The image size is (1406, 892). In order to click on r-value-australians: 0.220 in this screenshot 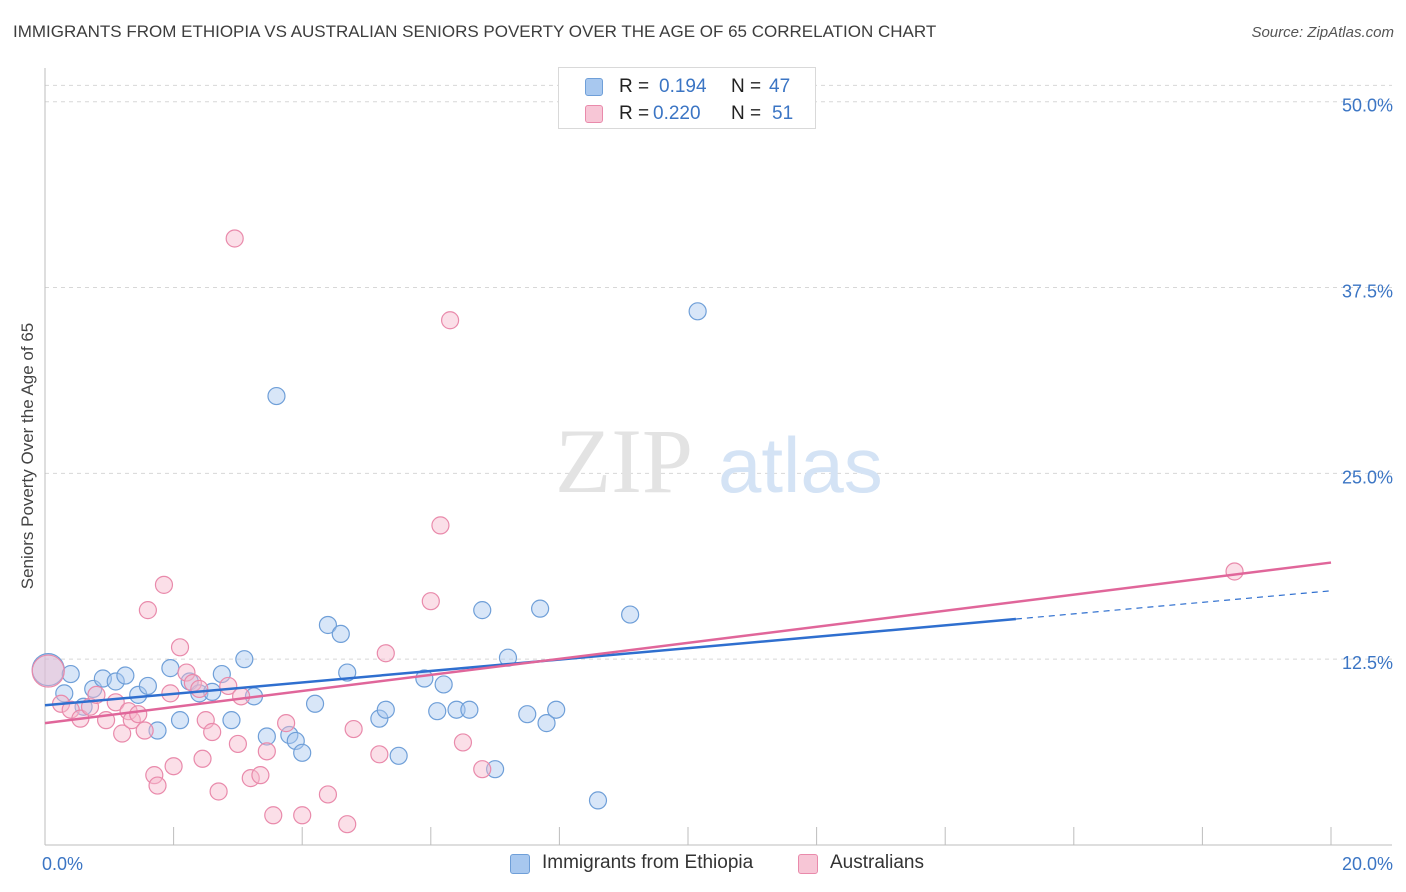, I will do `click(677, 113)`.